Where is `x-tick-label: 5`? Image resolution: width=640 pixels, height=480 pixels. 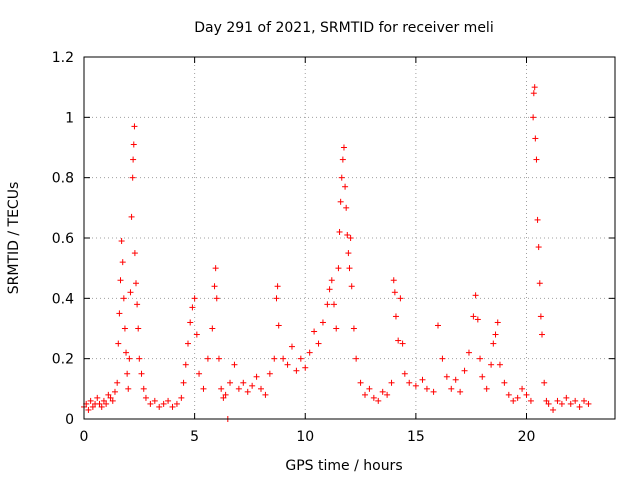
x-tick-label: 5 is located at coordinates (194, 437).